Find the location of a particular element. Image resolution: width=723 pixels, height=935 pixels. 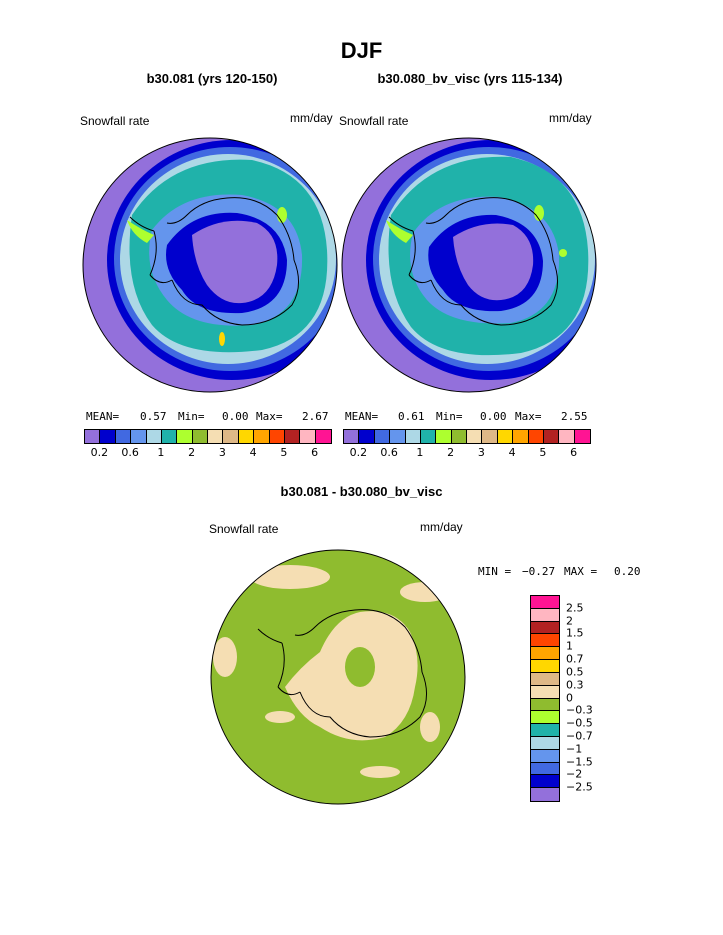

panel-2-title: b30.080_bv_visc (yrs 115-134) is located at coordinates (470, 78).